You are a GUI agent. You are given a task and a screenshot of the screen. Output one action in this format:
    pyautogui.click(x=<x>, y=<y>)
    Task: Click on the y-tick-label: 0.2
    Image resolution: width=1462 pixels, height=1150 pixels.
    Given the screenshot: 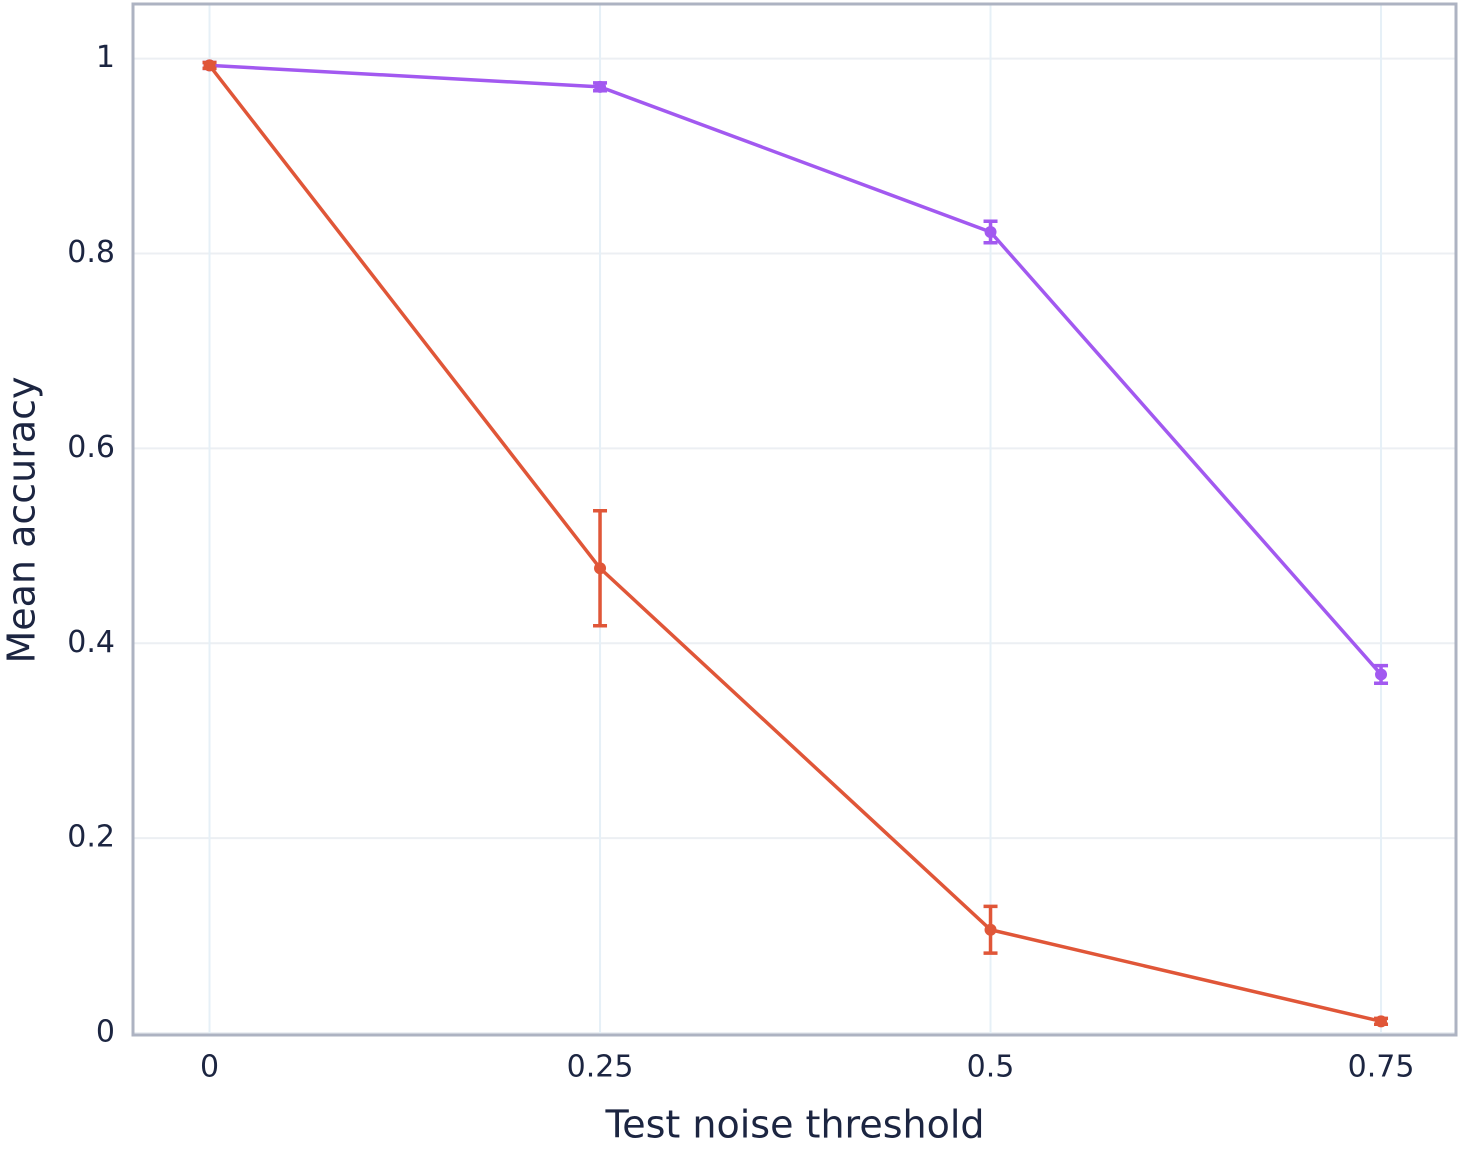 What is the action you would take?
    pyautogui.click(x=91, y=837)
    